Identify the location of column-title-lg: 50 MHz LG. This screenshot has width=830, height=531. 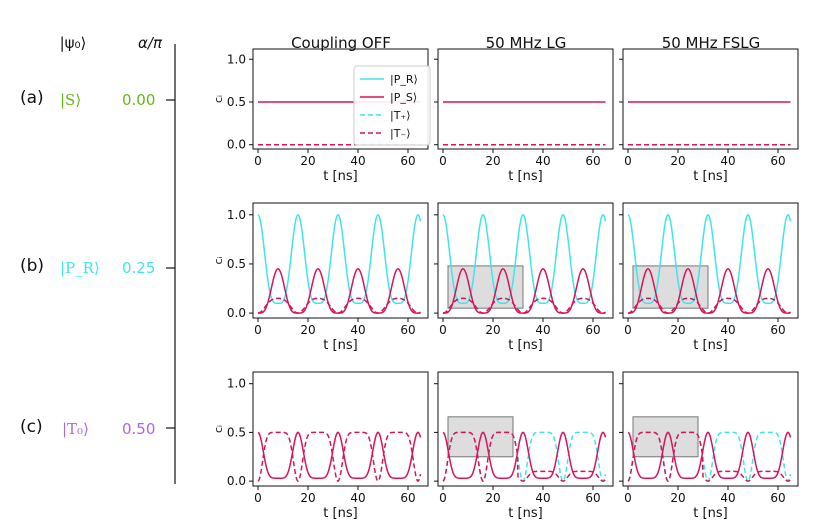
(526, 43).